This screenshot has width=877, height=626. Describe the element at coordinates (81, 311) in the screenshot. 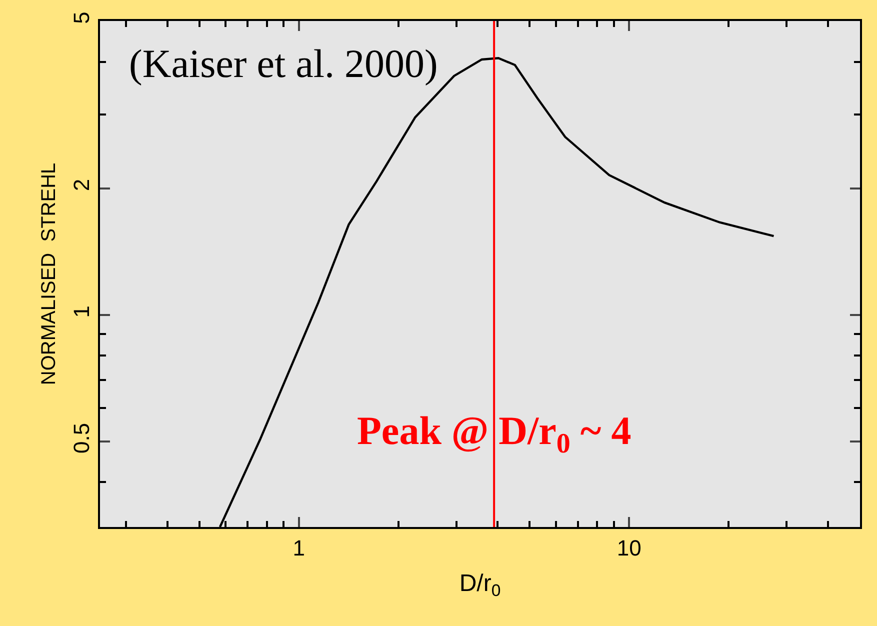

I see `y-tick-label: 1` at that location.